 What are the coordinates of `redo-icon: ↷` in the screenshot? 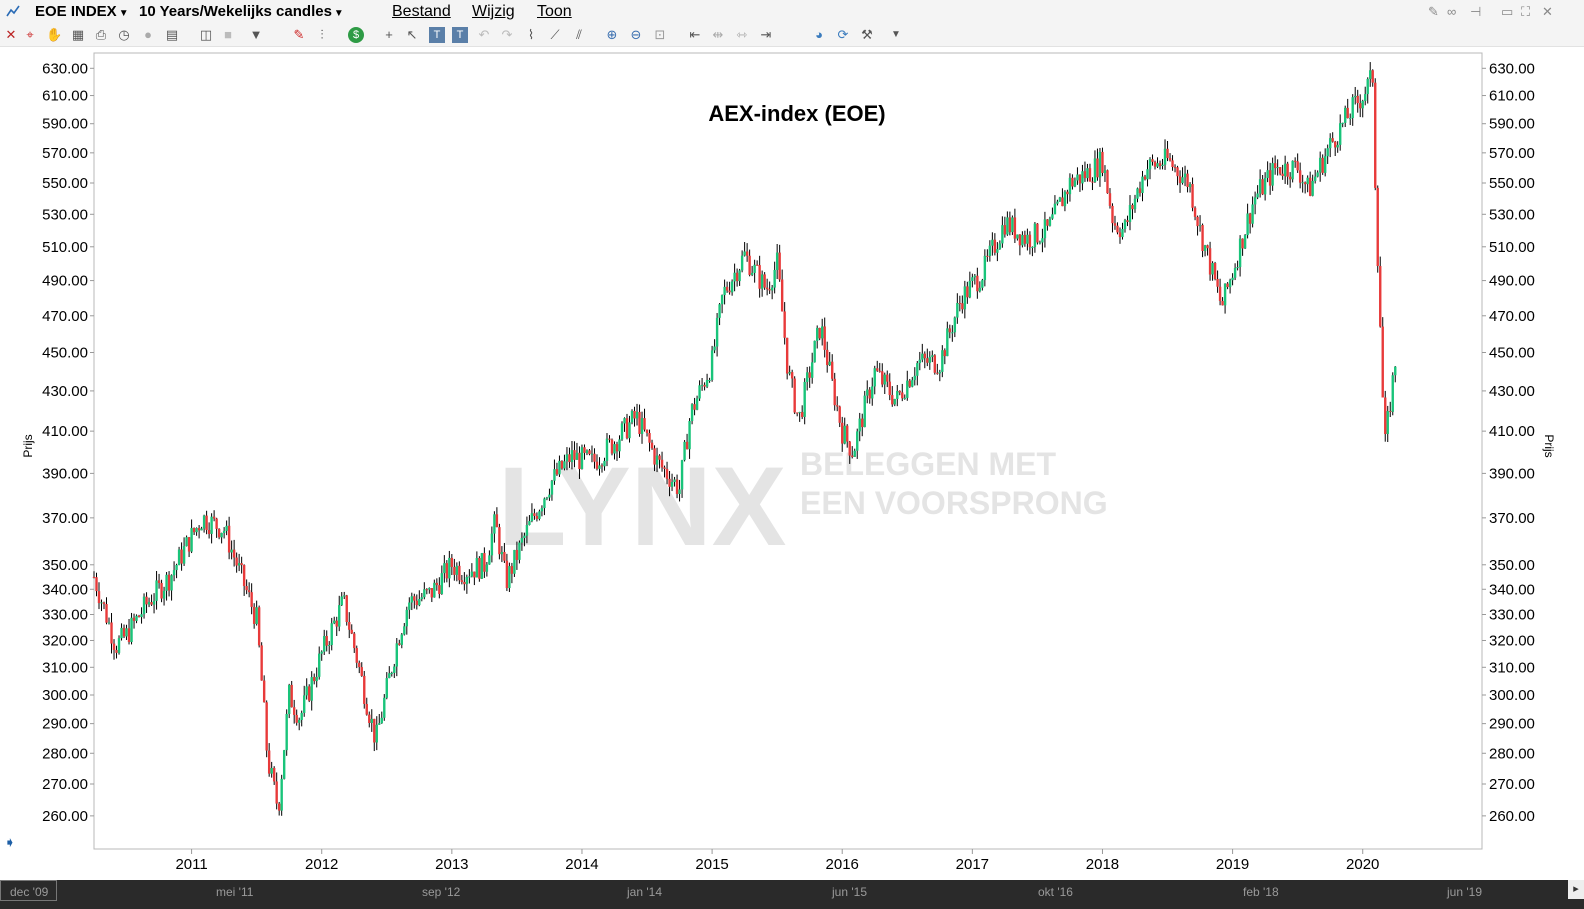 It's located at (507, 34).